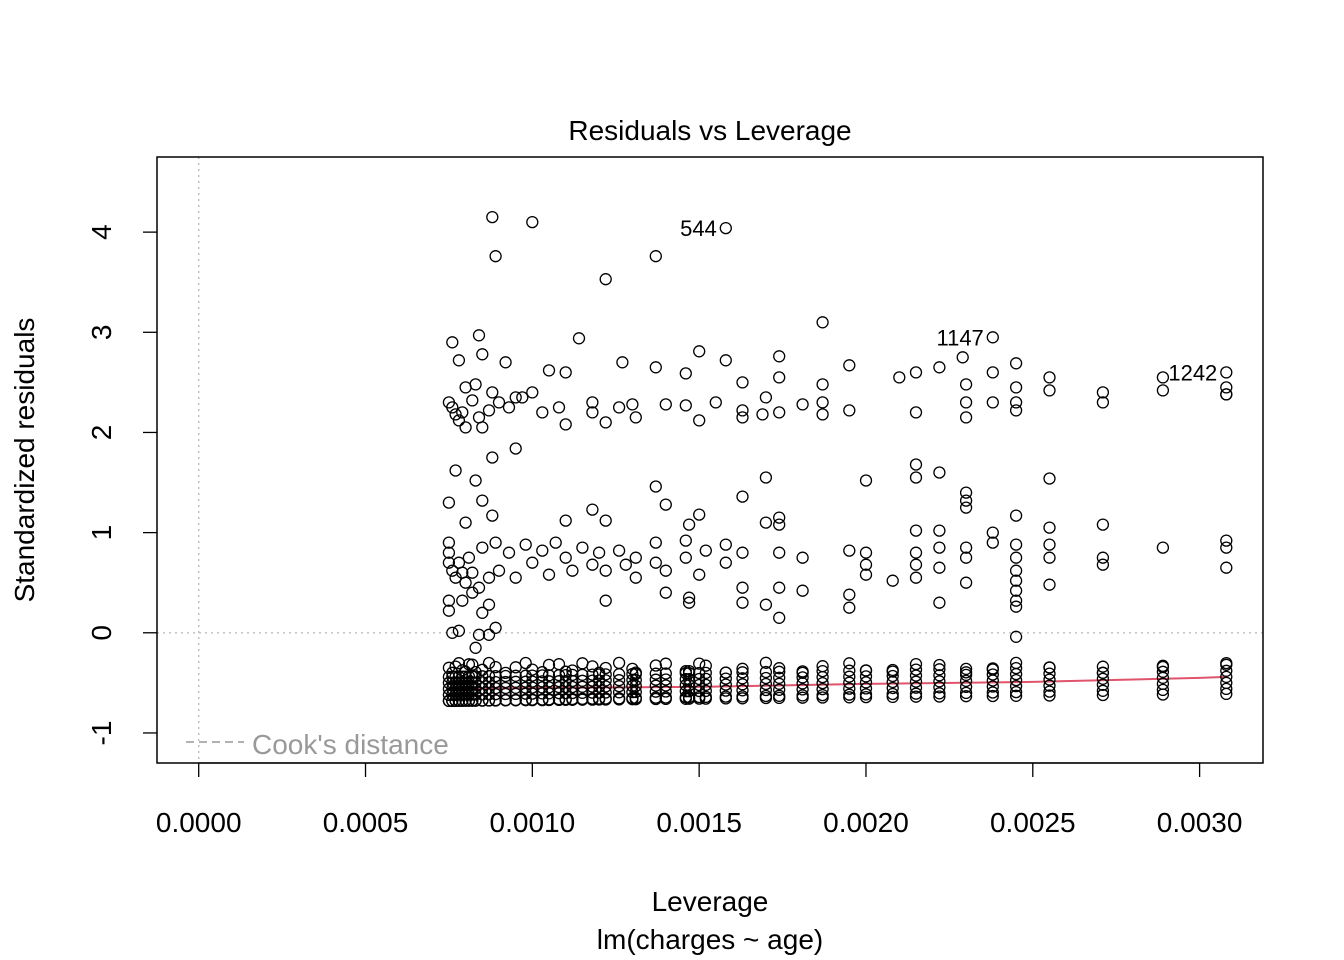 The width and height of the screenshot is (1344, 960). What do you see at coordinates (959, 337) in the screenshot?
I see `point-label: 1147` at bounding box center [959, 337].